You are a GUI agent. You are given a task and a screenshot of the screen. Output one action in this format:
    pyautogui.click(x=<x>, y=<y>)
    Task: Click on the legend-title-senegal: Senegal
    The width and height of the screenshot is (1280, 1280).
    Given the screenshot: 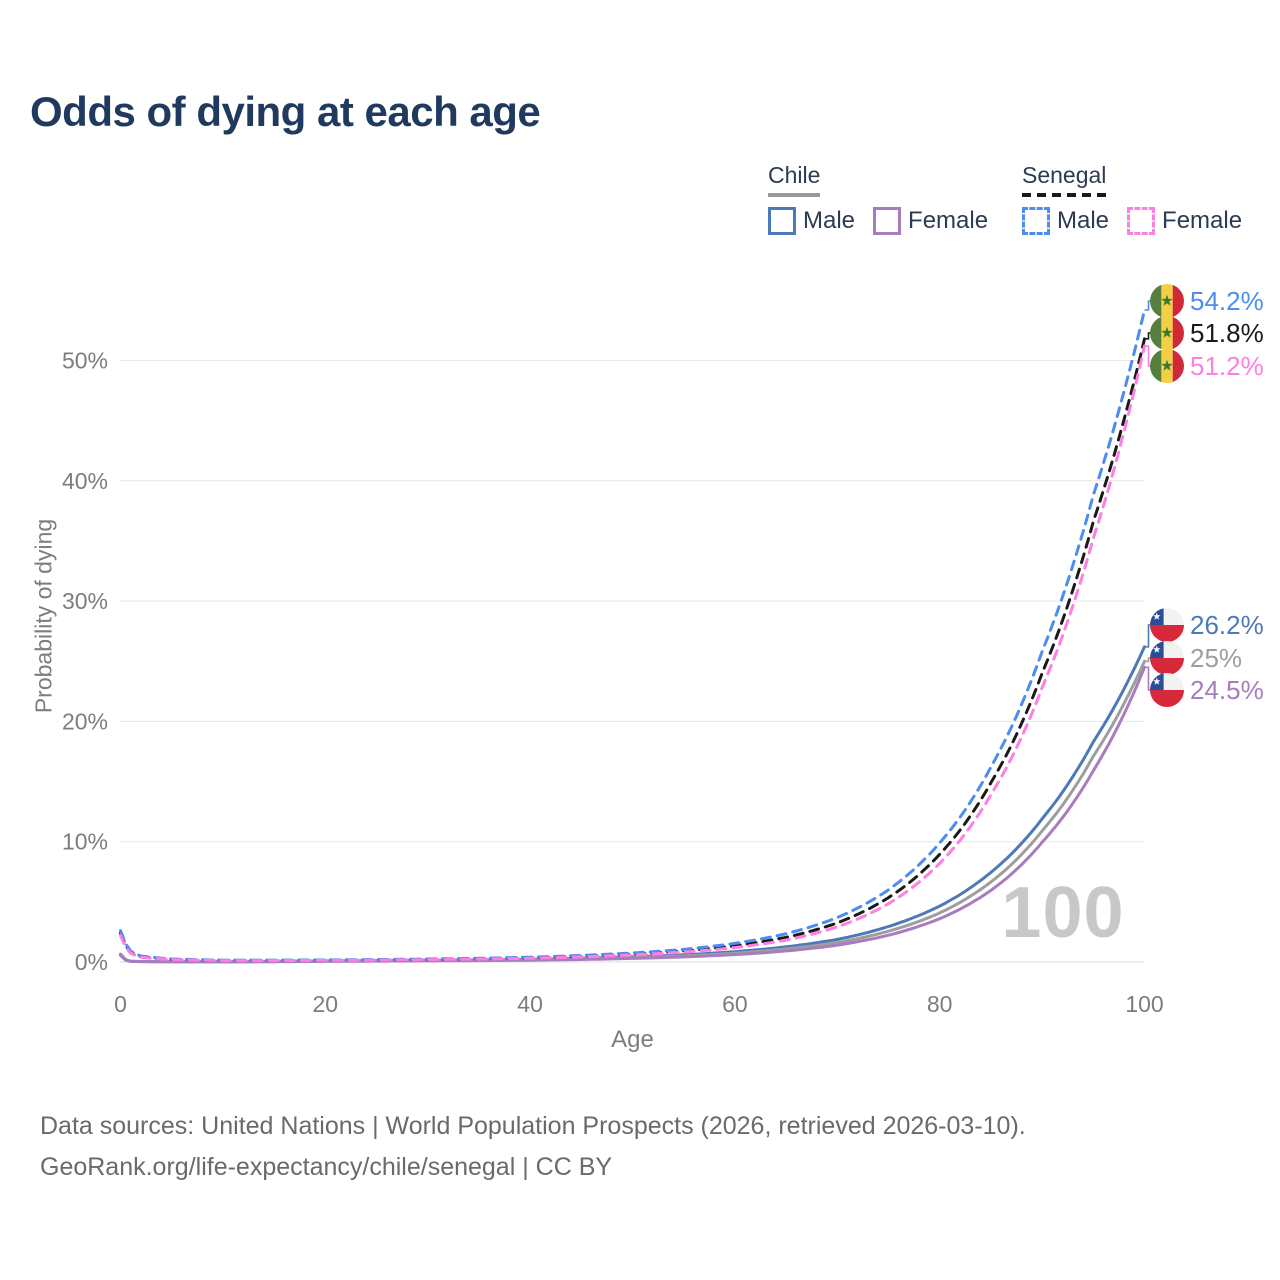 What is the action you would take?
    pyautogui.click(x=1064, y=175)
    